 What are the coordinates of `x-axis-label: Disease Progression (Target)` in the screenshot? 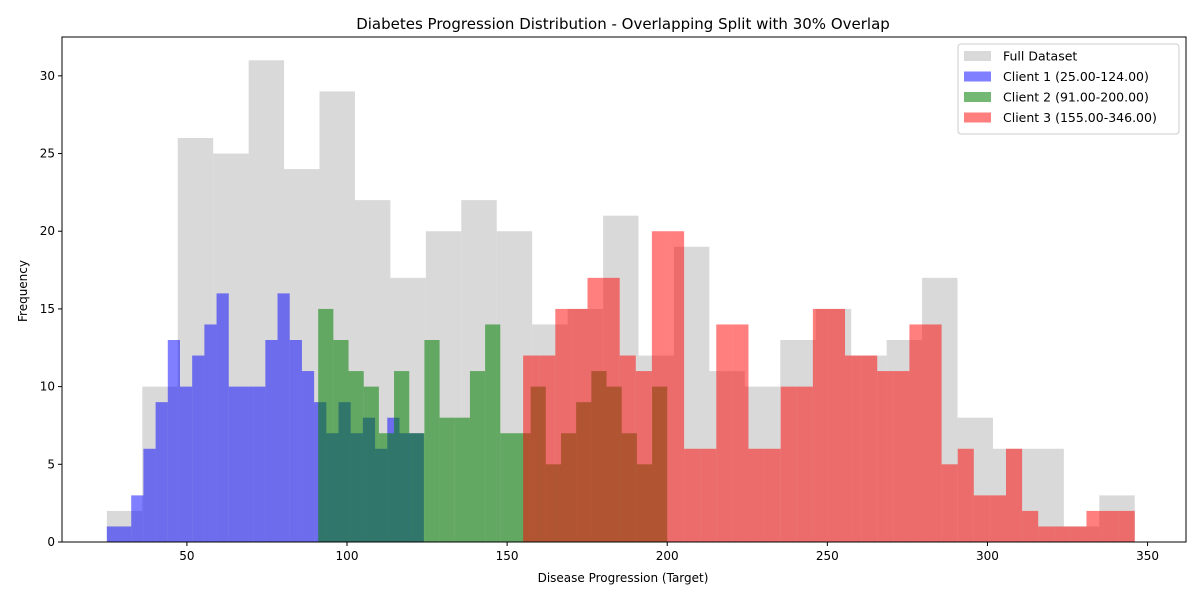 It's located at (623, 578).